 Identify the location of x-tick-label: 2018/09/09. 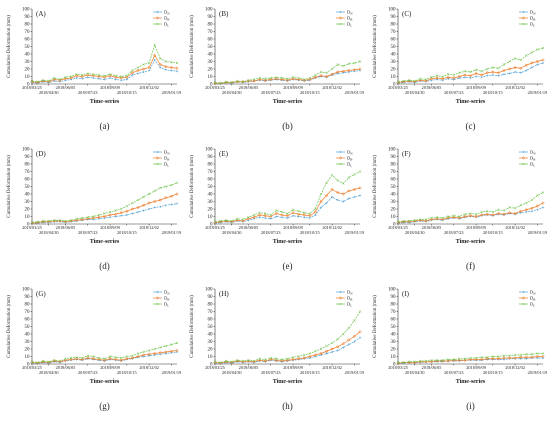
(110, 367).